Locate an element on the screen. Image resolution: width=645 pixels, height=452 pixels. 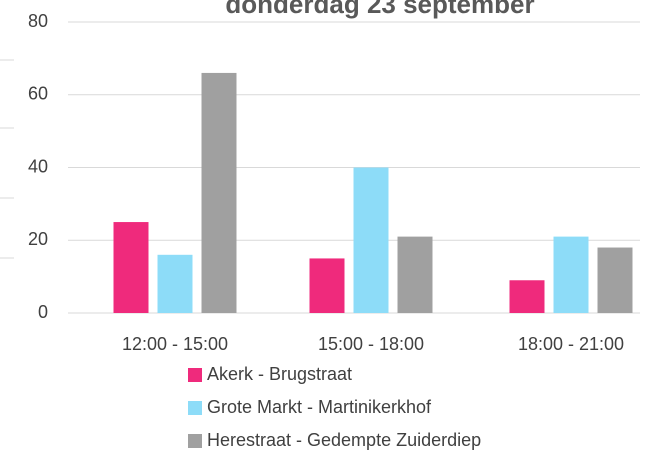
x-tick-label: 12:00 - 15:00 is located at coordinates (175, 344).